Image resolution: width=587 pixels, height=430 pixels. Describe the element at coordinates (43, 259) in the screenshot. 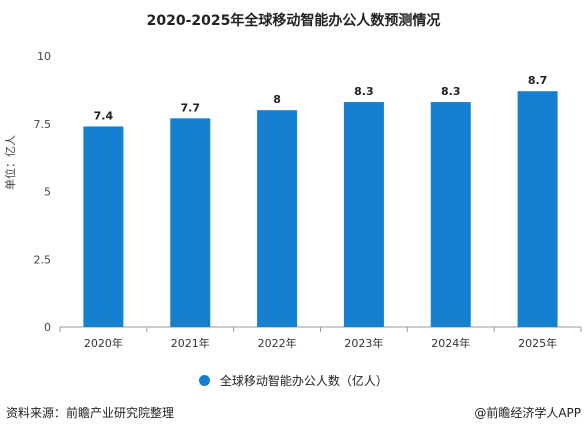

I see `y-tick-label: 2.5` at that location.